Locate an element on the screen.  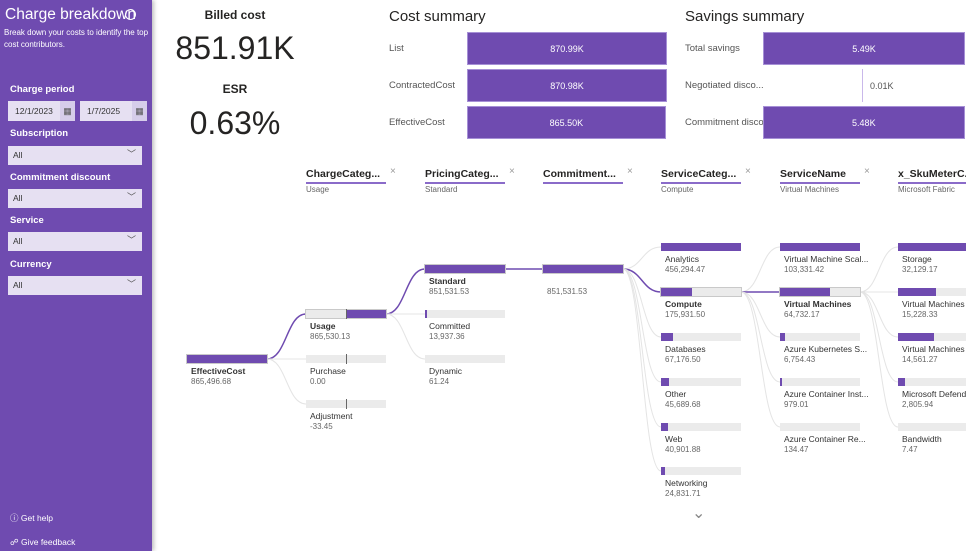
start-date-input: 12/1/2023 ▦ is located at coordinates (41, 111).